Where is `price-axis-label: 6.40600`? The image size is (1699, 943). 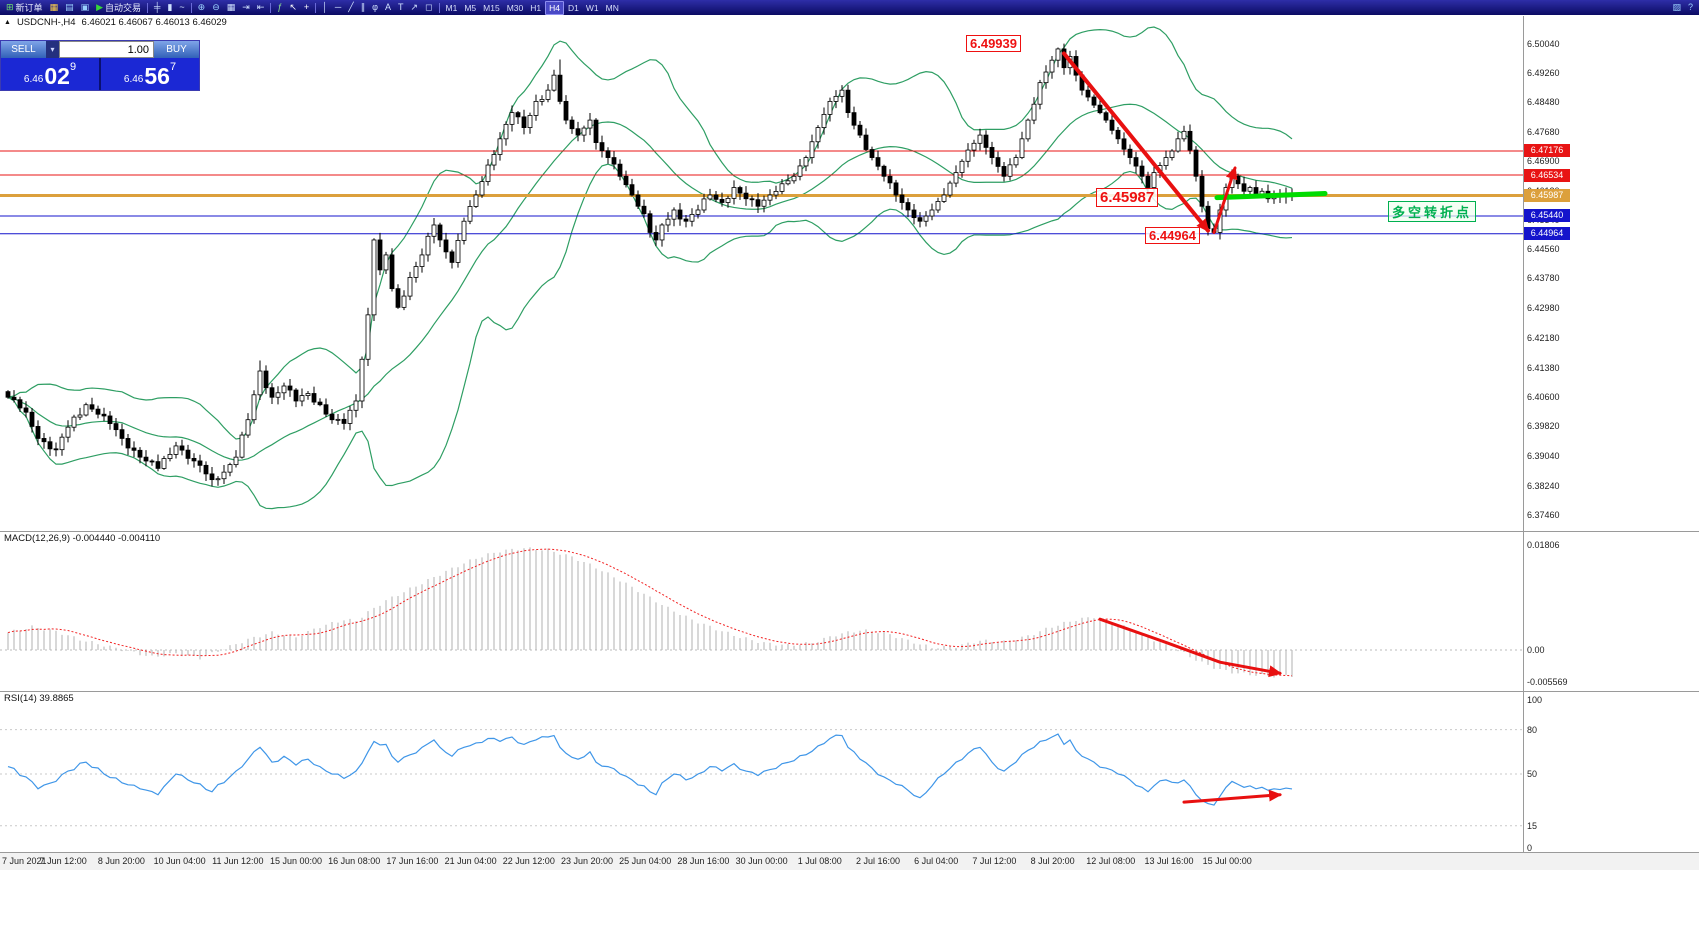 price-axis-label: 6.40600 is located at coordinates (1543, 397).